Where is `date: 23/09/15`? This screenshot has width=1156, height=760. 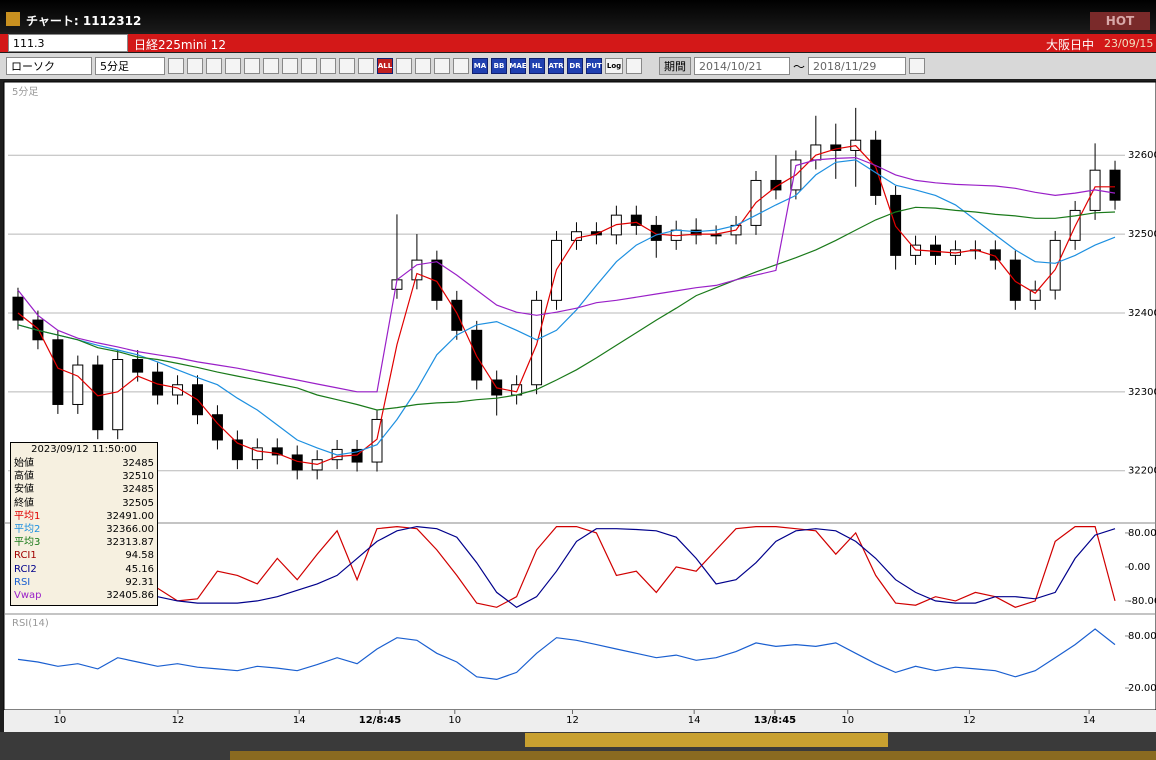 date: 23/09/15 is located at coordinates (1129, 43).